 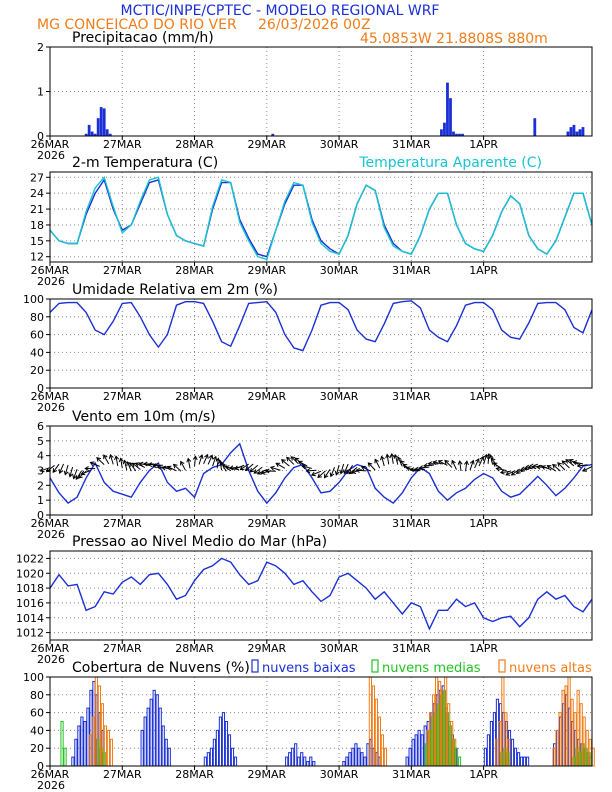 What do you see at coordinates (40, 500) in the screenshot?
I see `y-tick-label: 1` at bounding box center [40, 500].